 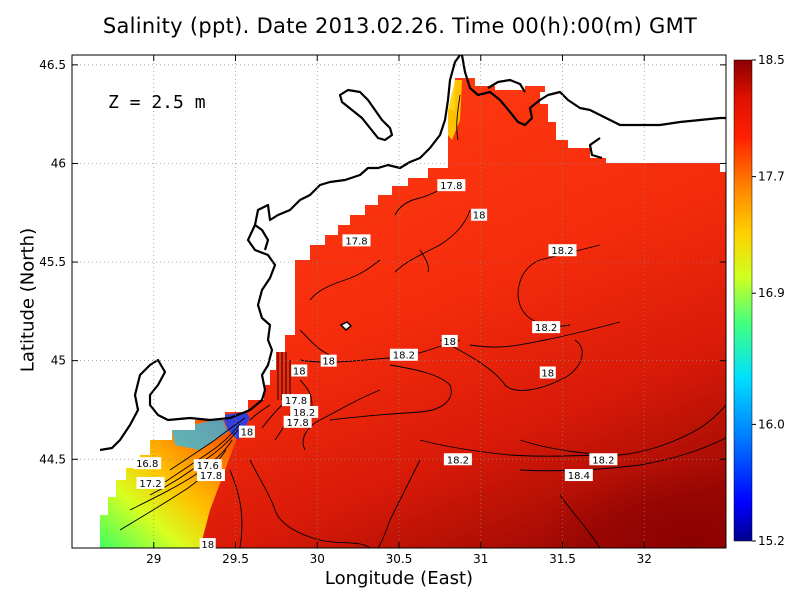 I want to click on x-tick-label: 31, so click(x=480, y=559).